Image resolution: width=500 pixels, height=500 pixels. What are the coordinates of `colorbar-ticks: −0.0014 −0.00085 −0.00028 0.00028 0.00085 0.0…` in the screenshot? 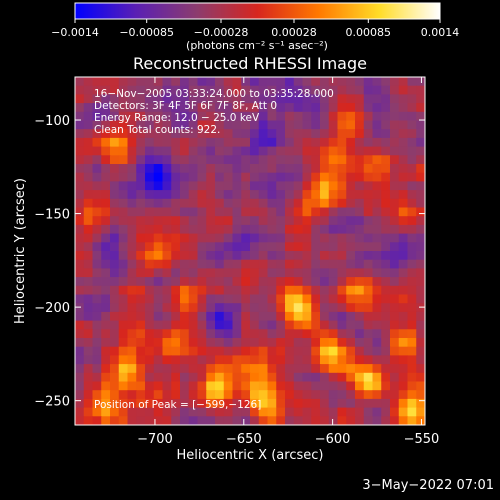 It's located at (255, 29).